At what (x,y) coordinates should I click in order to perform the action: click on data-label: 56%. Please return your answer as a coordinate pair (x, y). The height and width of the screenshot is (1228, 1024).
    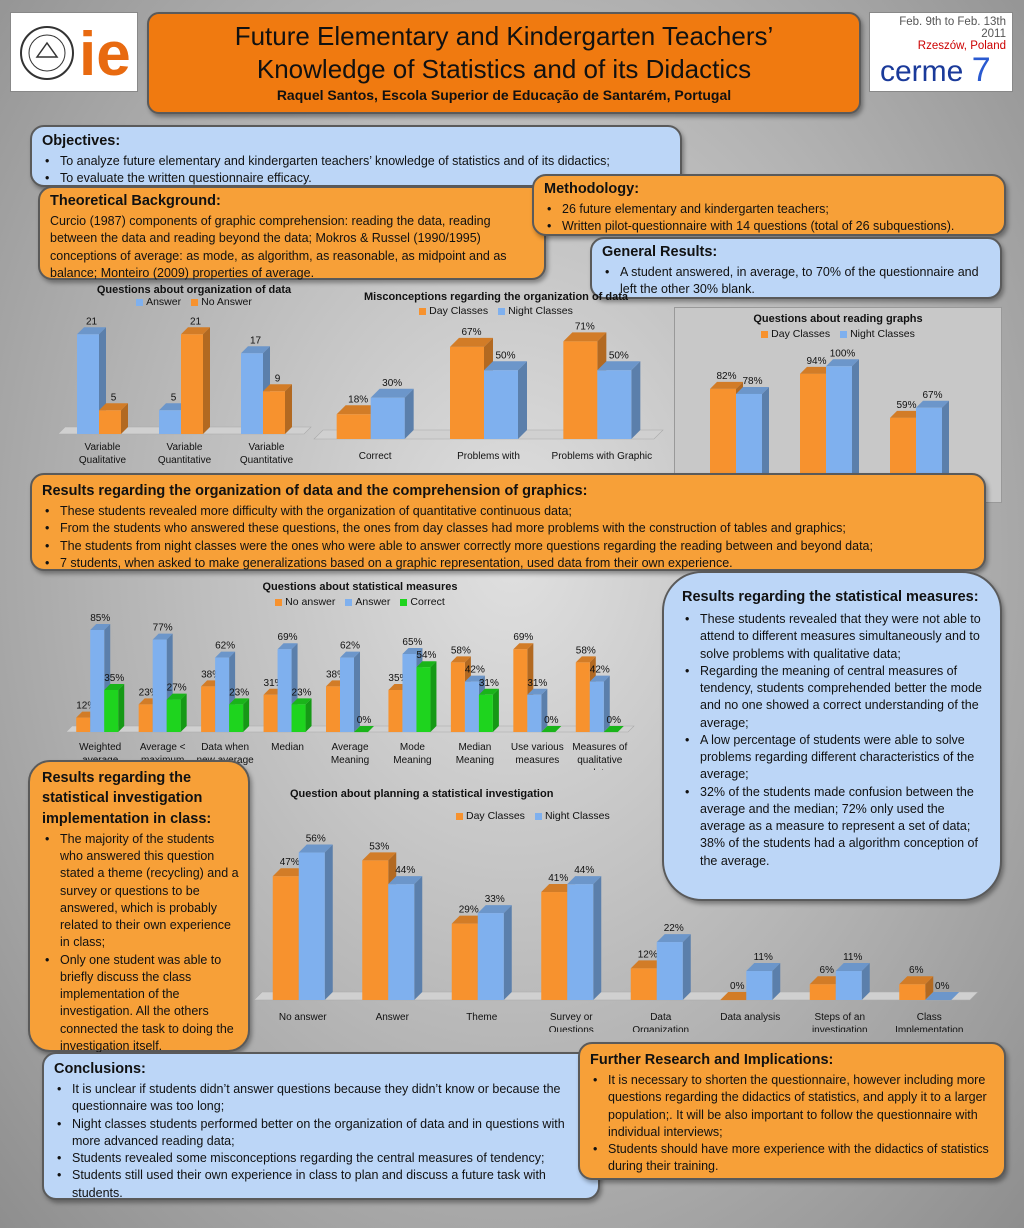
    Looking at the image, I should click on (316, 839).